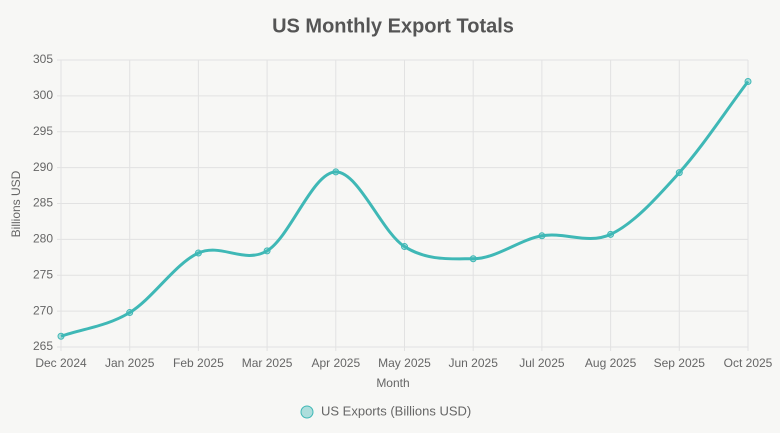  Describe the element at coordinates (393, 26) in the screenshot. I see `chart-title: US Monthly Export Totals` at that location.